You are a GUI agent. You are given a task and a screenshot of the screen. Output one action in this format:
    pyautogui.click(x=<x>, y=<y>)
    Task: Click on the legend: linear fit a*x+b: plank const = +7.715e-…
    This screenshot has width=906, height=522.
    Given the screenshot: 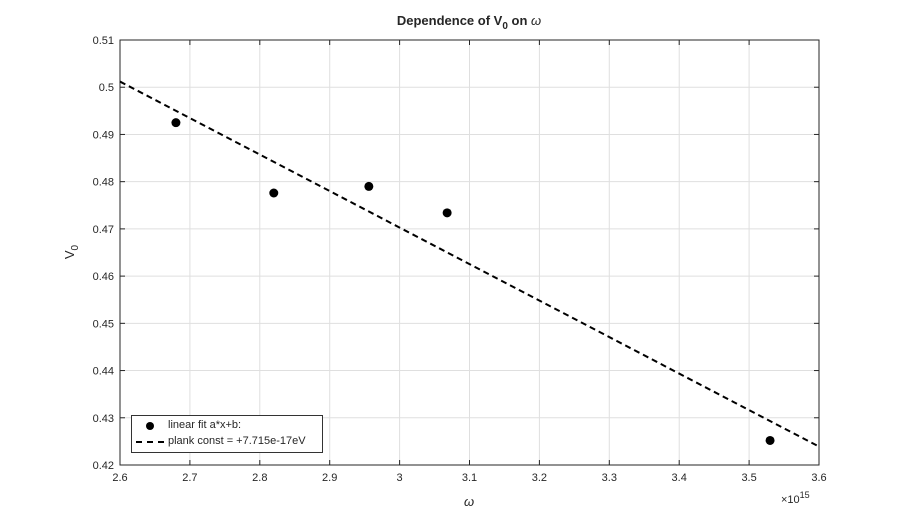 What is the action you would take?
    pyautogui.click(x=227, y=434)
    